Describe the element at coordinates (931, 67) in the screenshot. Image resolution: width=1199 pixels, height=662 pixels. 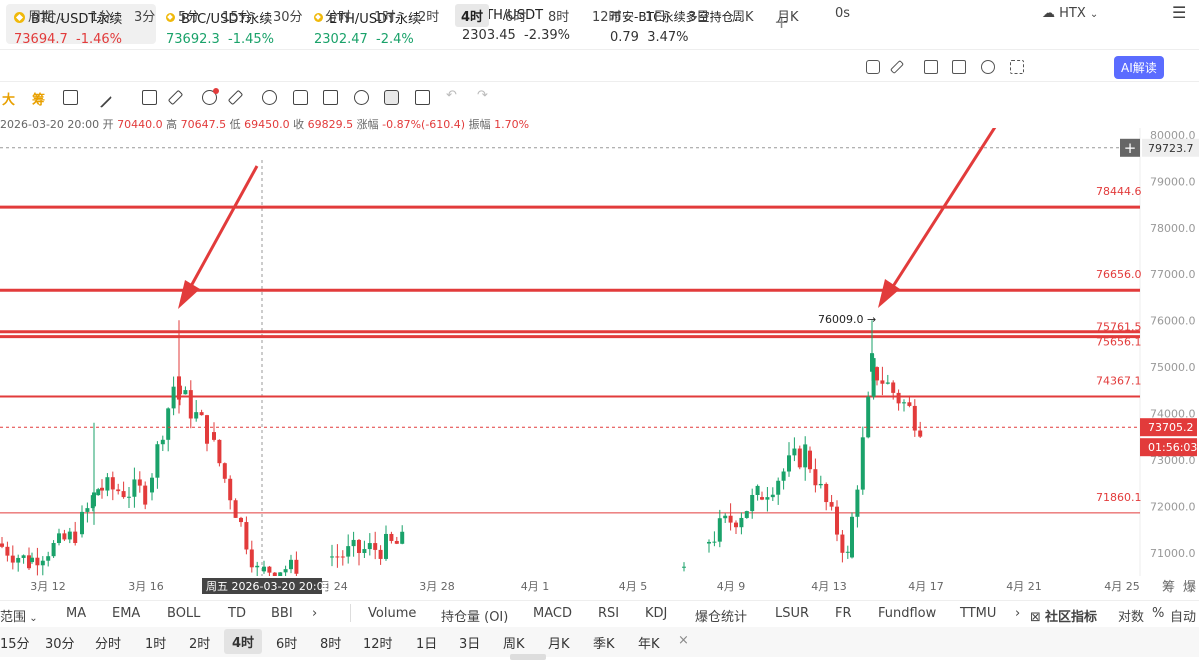
I see `window-icon` at that location.